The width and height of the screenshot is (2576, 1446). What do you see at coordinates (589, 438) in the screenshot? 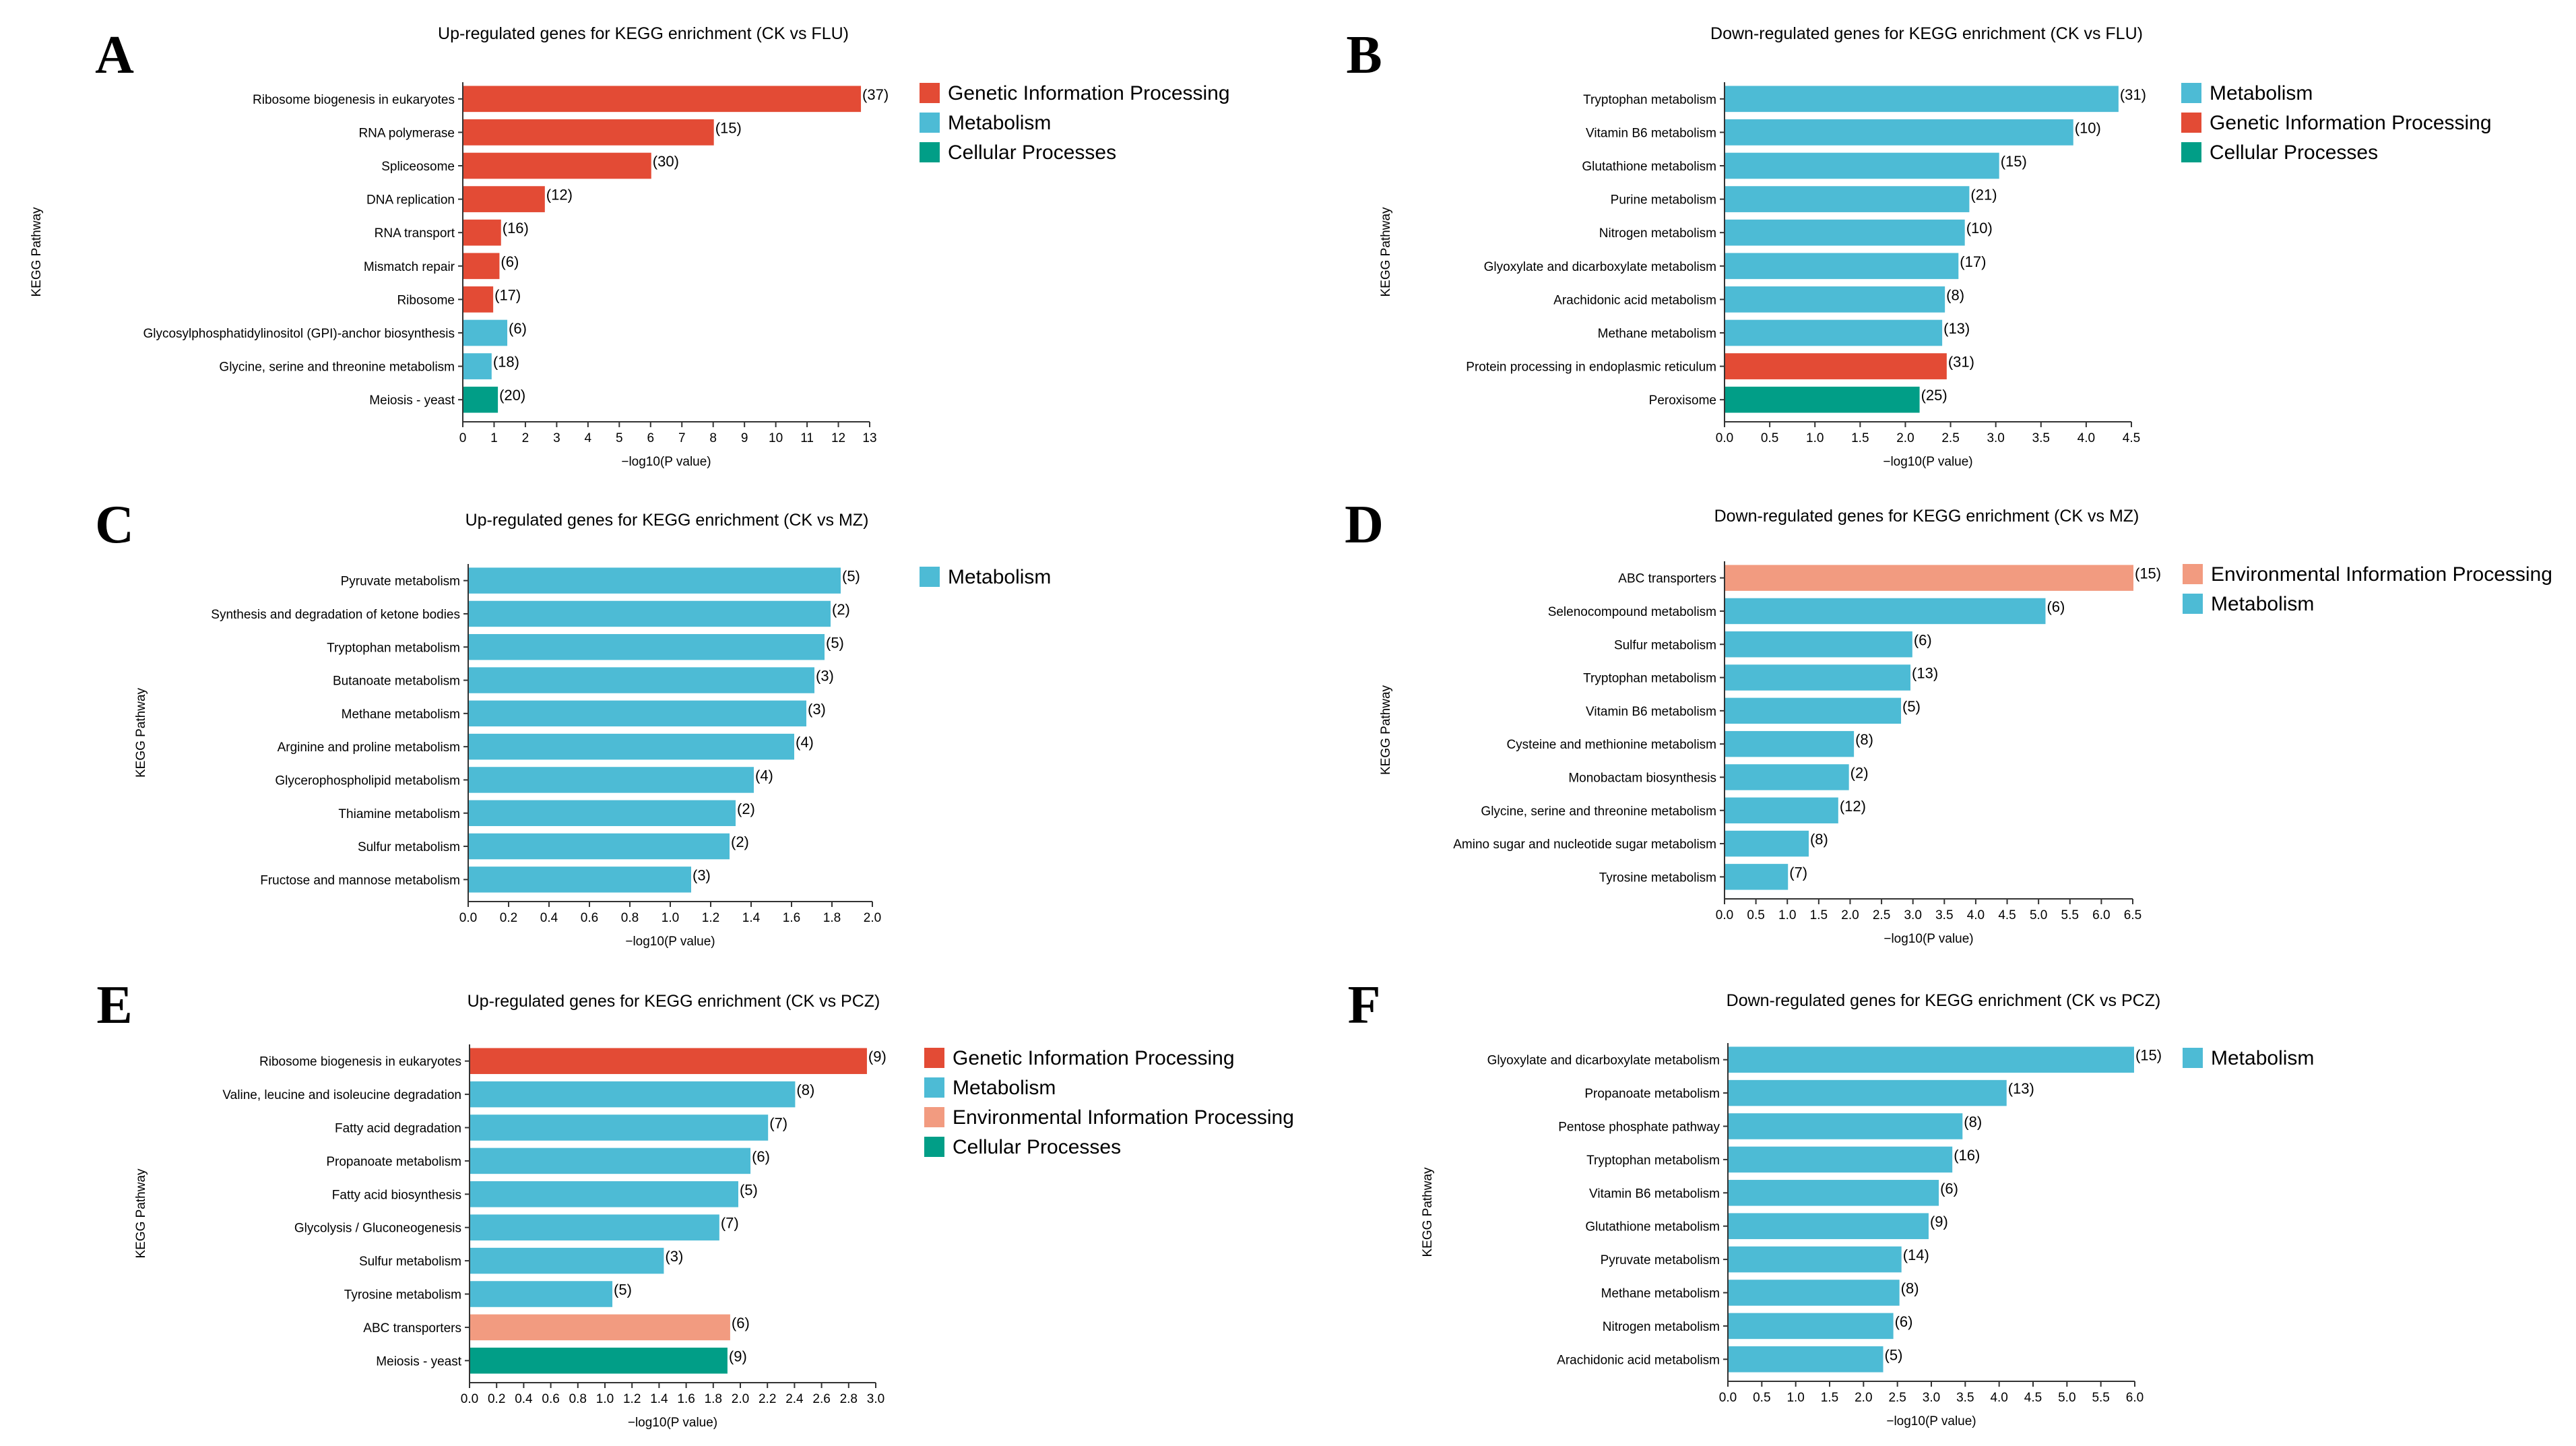
I see `x-tick-label: 4` at bounding box center [589, 438].